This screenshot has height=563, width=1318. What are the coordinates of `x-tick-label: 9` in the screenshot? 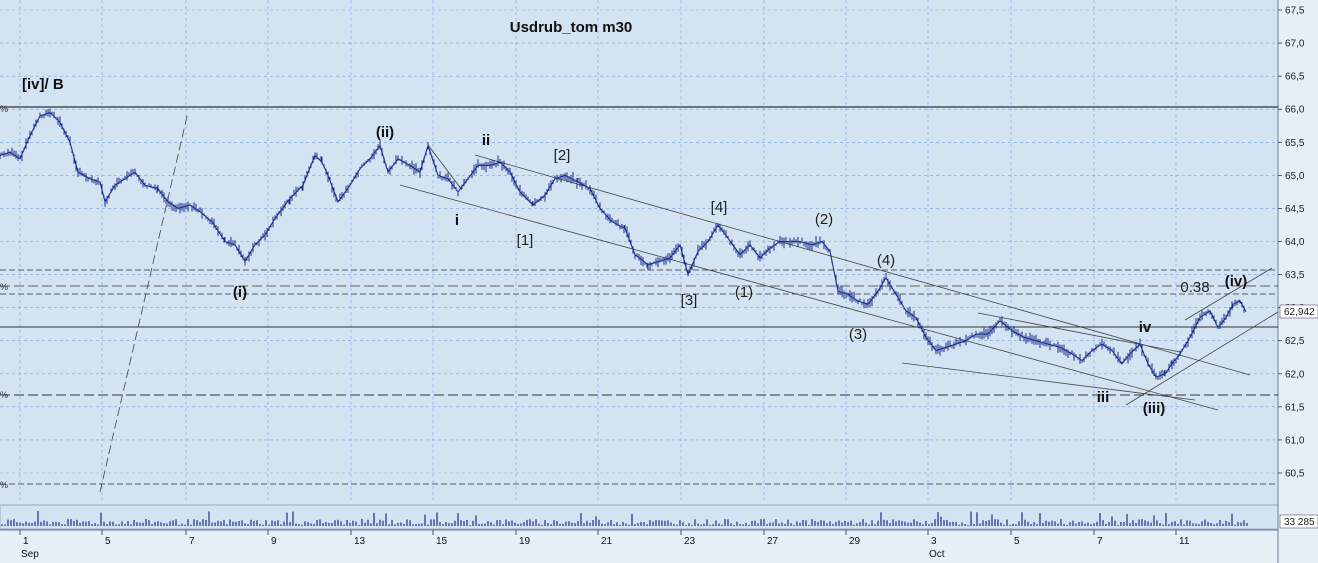 It's located at (274, 541).